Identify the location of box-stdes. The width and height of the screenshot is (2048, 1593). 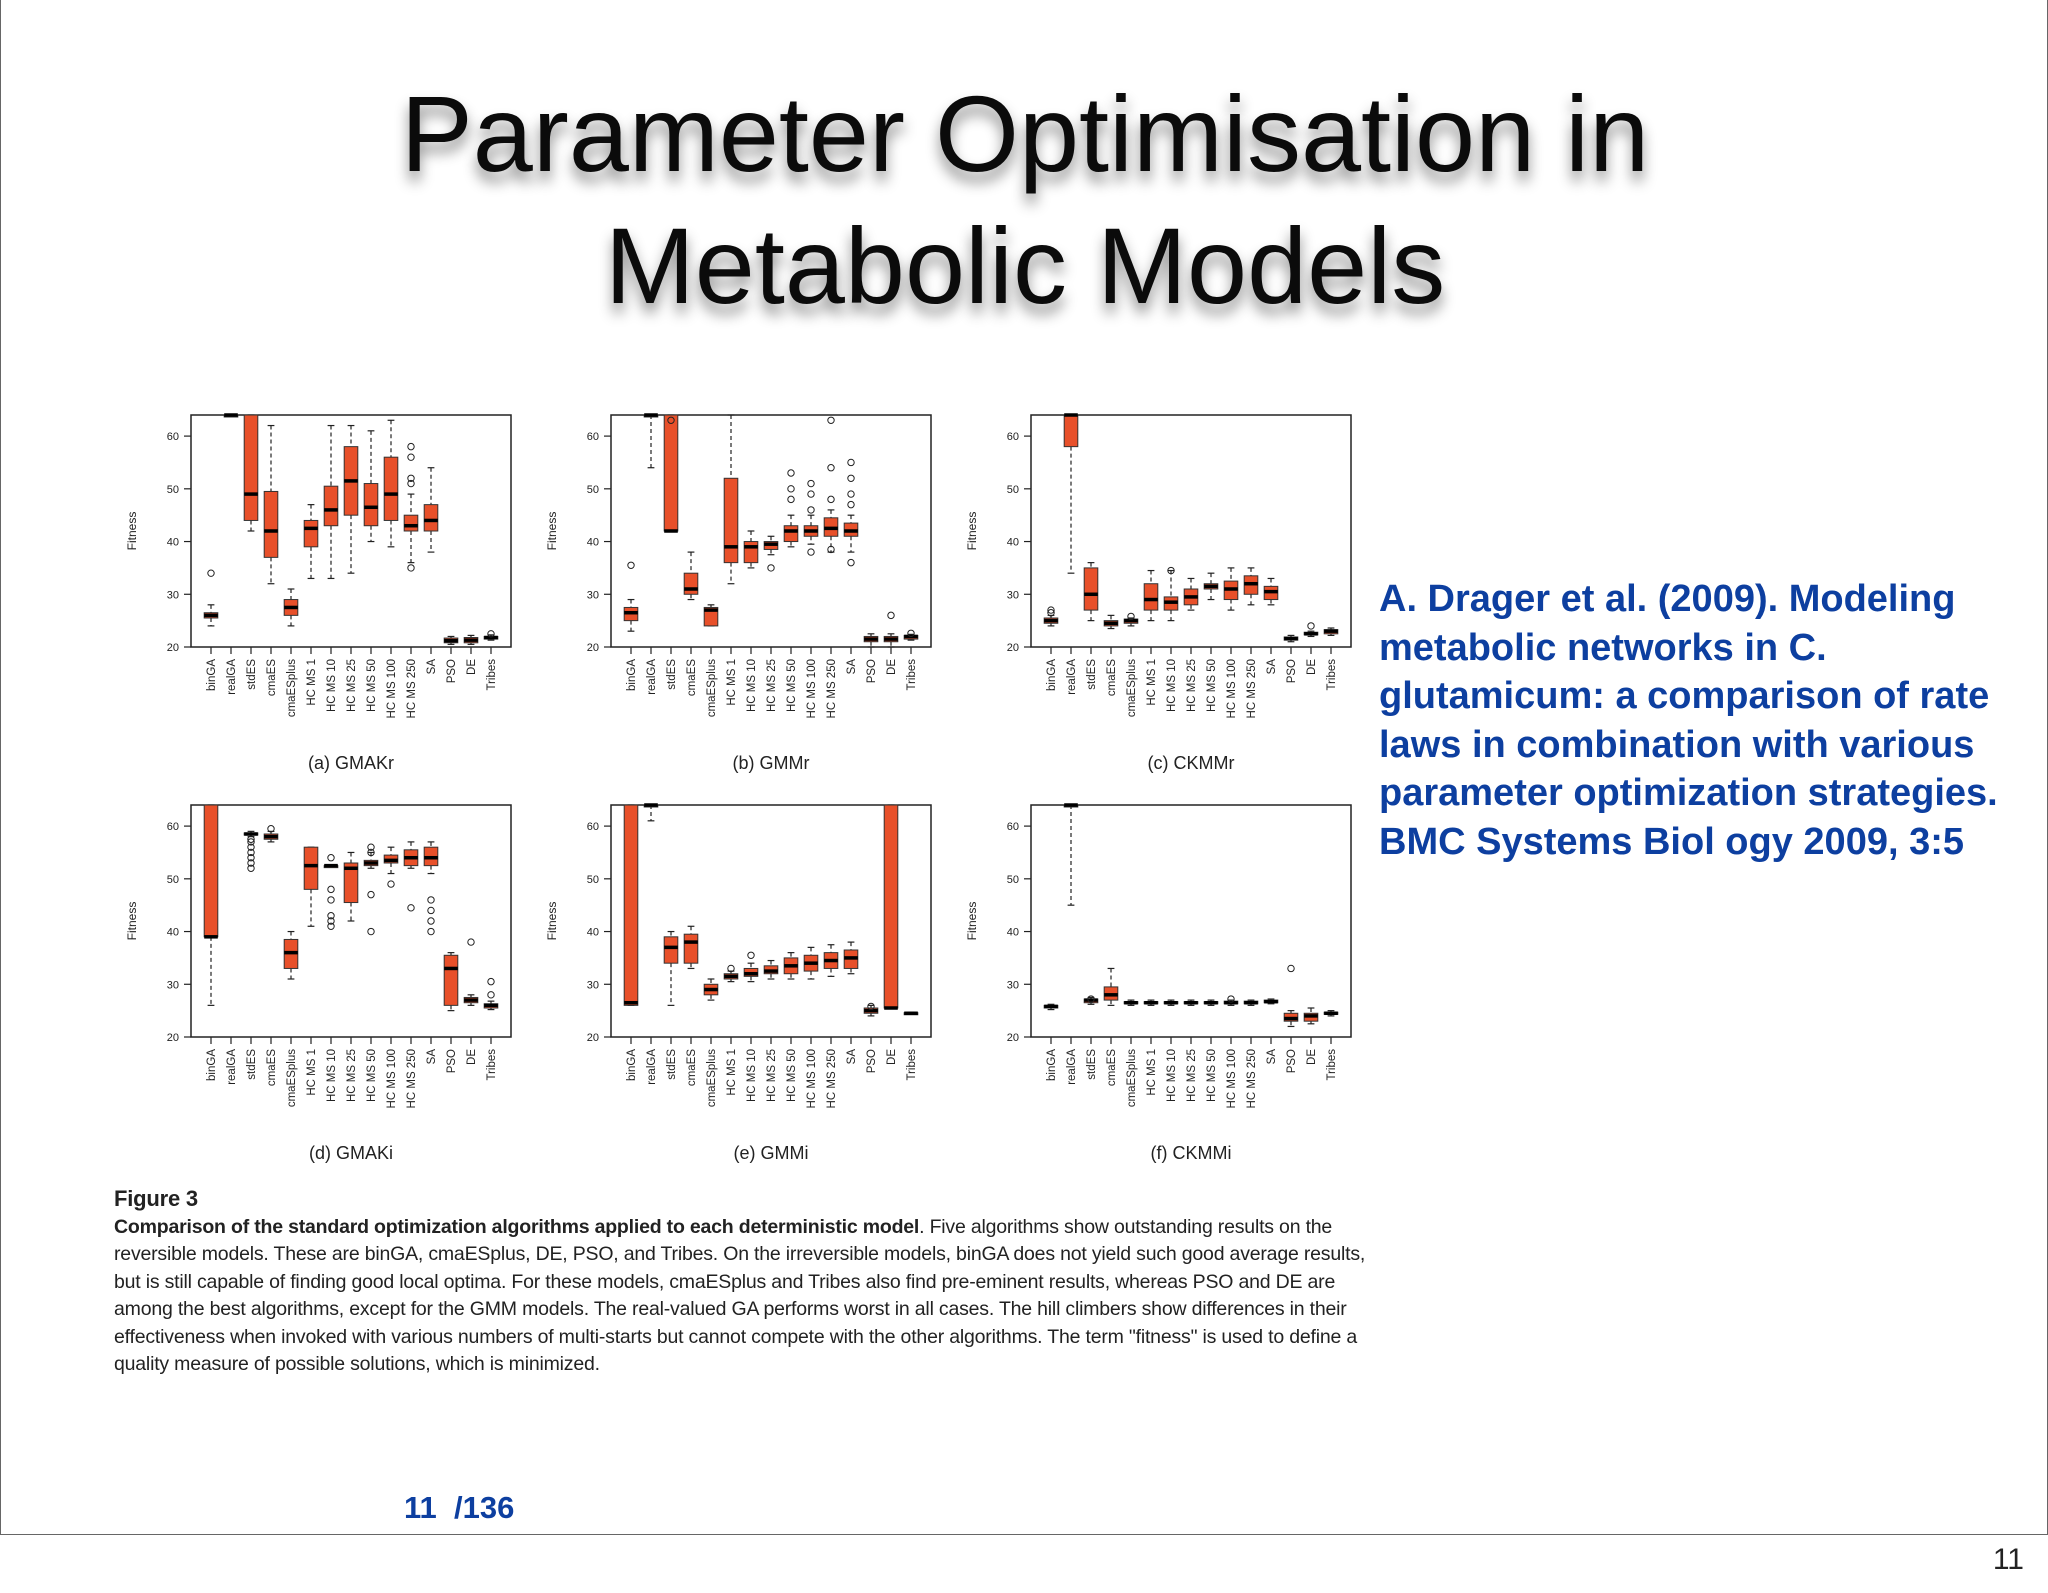
(1091, 589).